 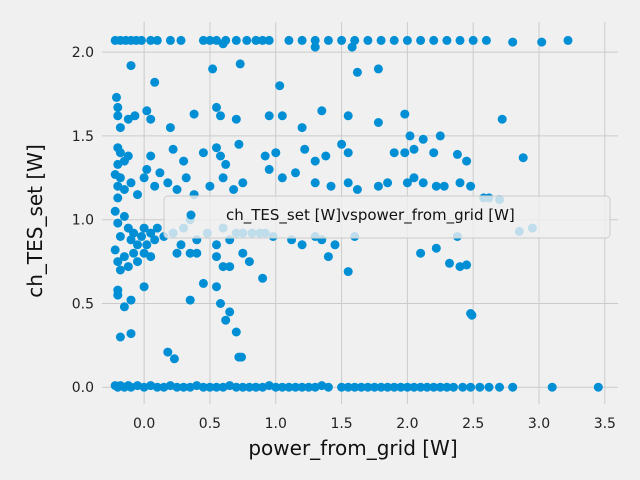 I want to click on y-tick-label: 0.0, so click(x=83, y=388).